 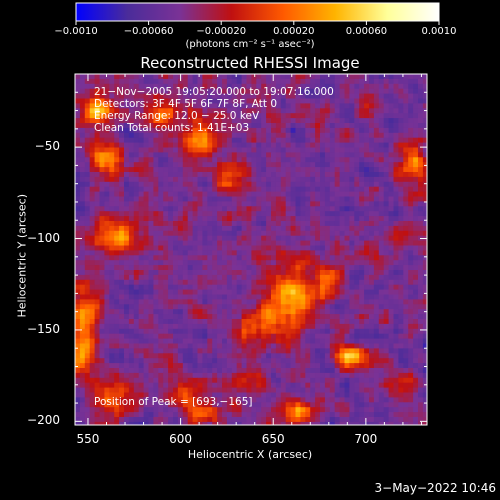 I want to click on colorbar-tick-label: 0.00020, so click(x=294, y=31).